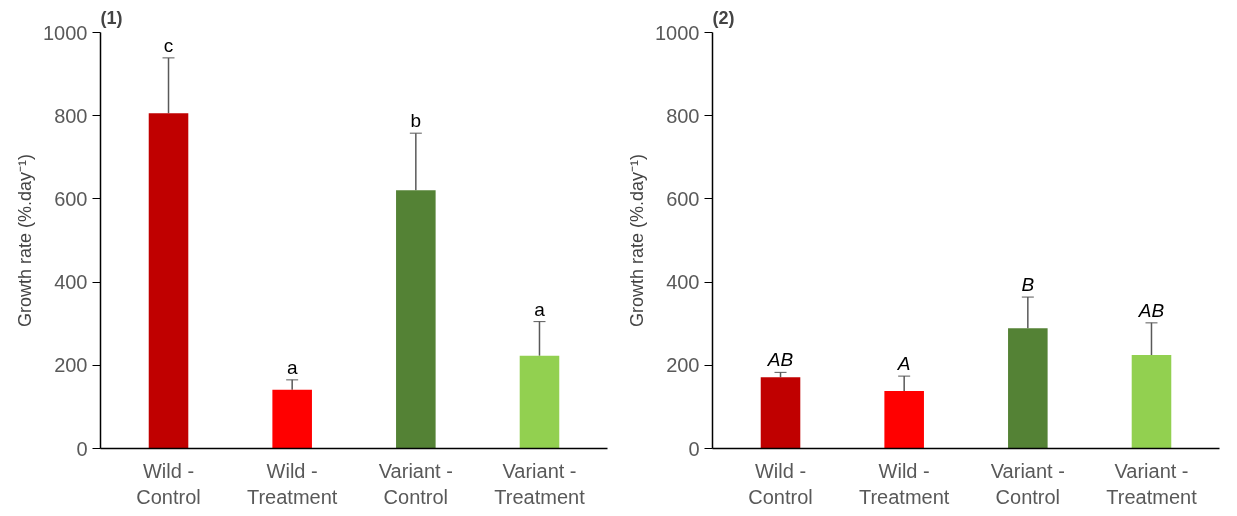  What do you see at coordinates (1028, 285) in the screenshot?
I see `annotation: B` at bounding box center [1028, 285].